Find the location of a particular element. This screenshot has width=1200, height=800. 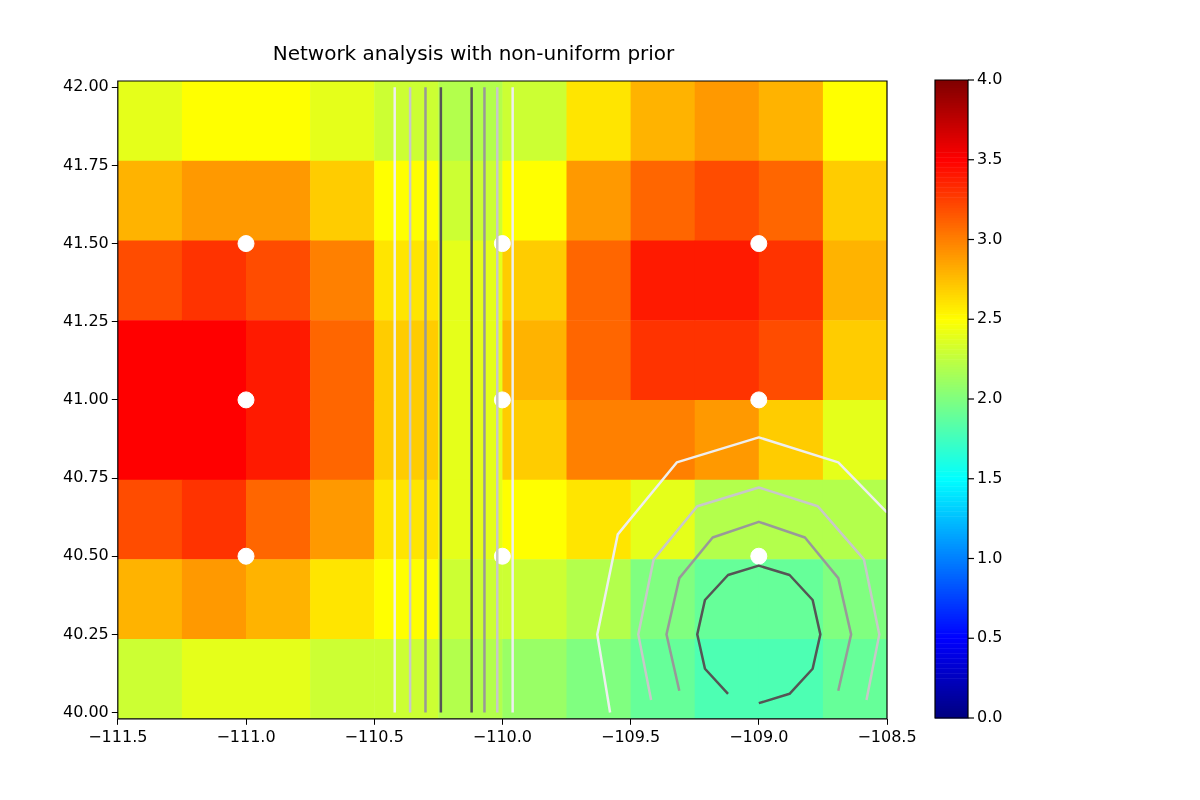

chart-title: Network analysis with non-uniform prior is located at coordinates (474, 53).